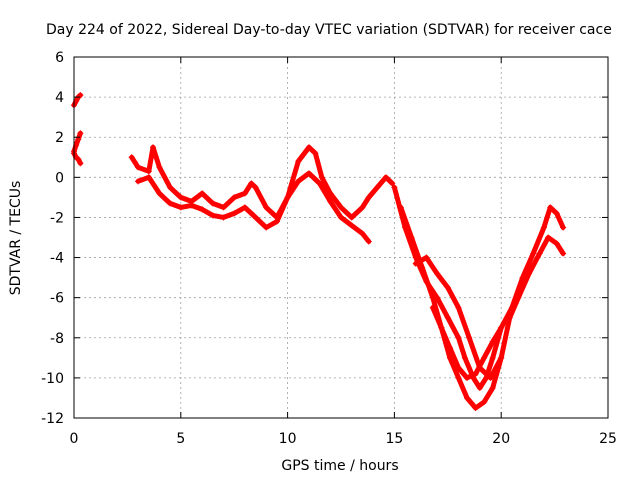  What do you see at coordinates (339, 466) in the screenshot?
I see `x-axis-label: GPS time / hours` at bounding box center [339, 466].